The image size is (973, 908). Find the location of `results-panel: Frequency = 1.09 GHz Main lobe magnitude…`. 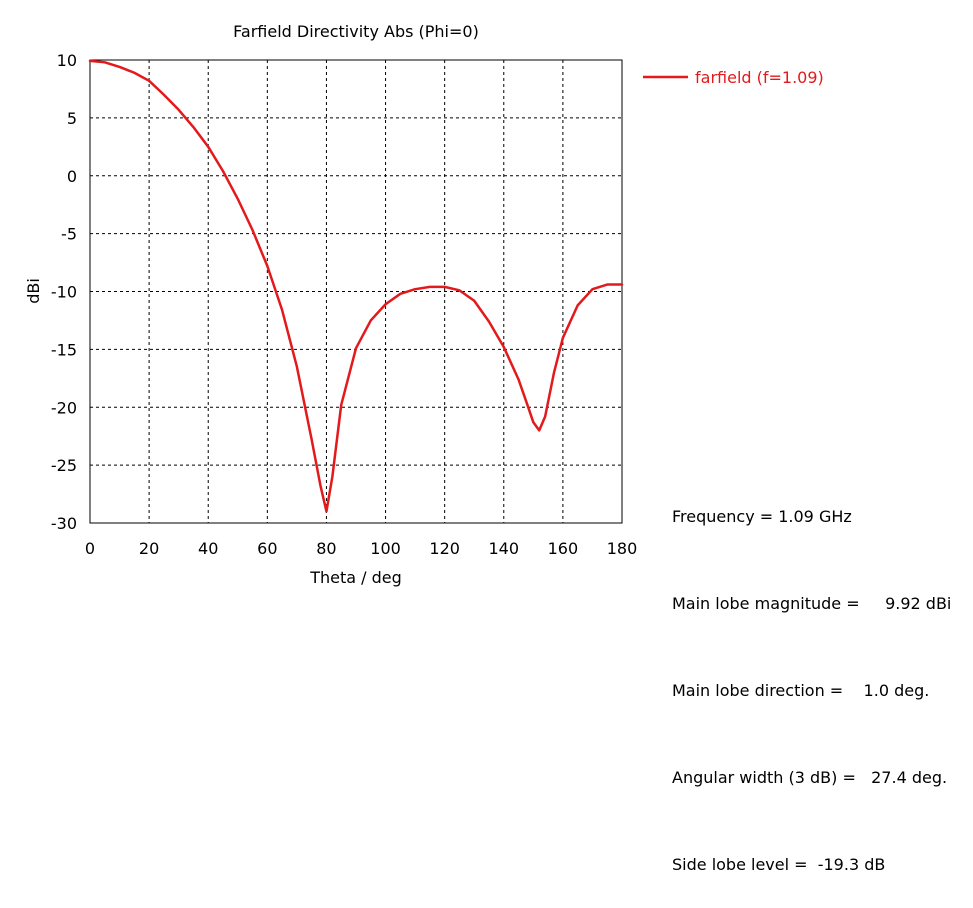

results-panel: Frequency = 1.09 GHz Main lobe magnitude… is located at coordinates (811, 676).